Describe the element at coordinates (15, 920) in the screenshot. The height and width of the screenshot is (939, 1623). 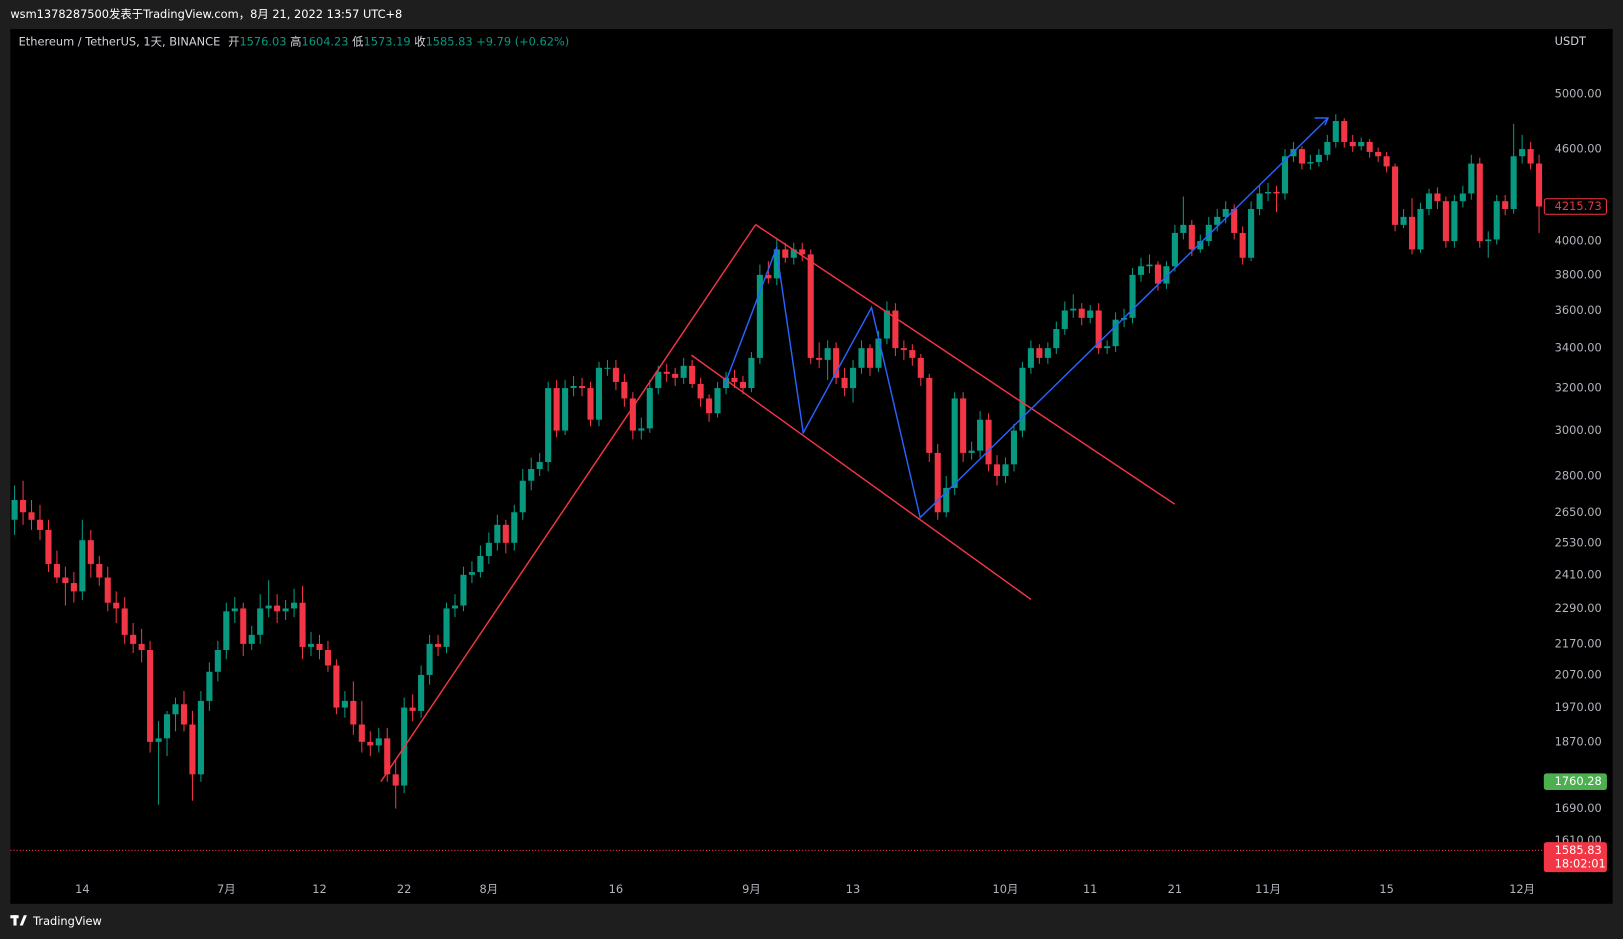
I see `logo-part` at that location.